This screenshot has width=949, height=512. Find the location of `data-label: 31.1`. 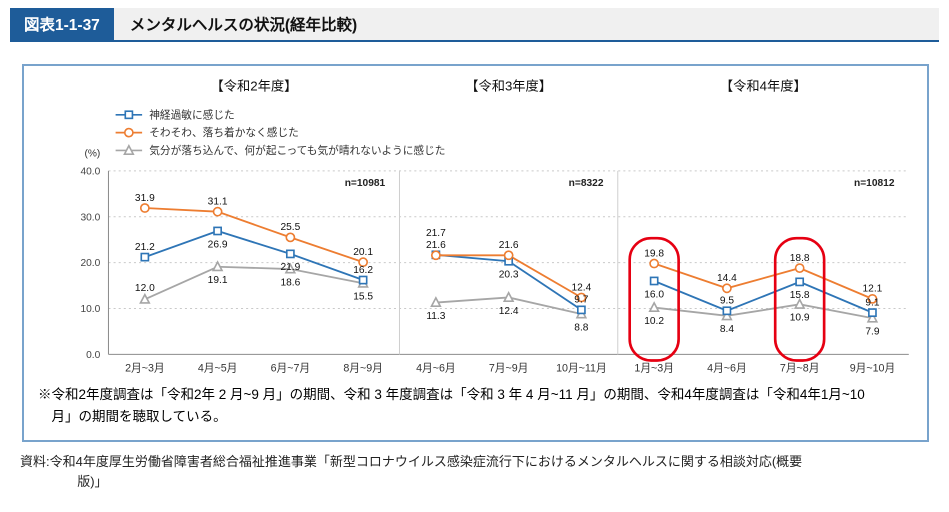

data-label: 31.1 is located at coordinates (218, 202).